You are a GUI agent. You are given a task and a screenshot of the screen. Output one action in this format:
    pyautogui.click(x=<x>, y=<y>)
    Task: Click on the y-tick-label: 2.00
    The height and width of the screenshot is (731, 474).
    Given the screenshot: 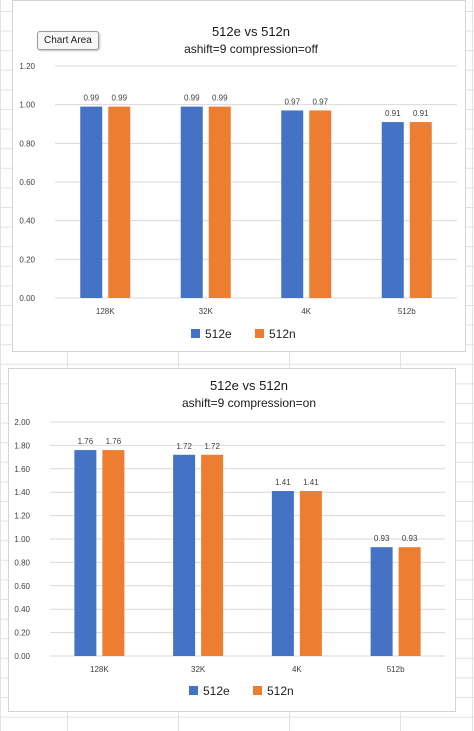 What is the action you would take?
    pyautogui.click(x=22, y=422)
    